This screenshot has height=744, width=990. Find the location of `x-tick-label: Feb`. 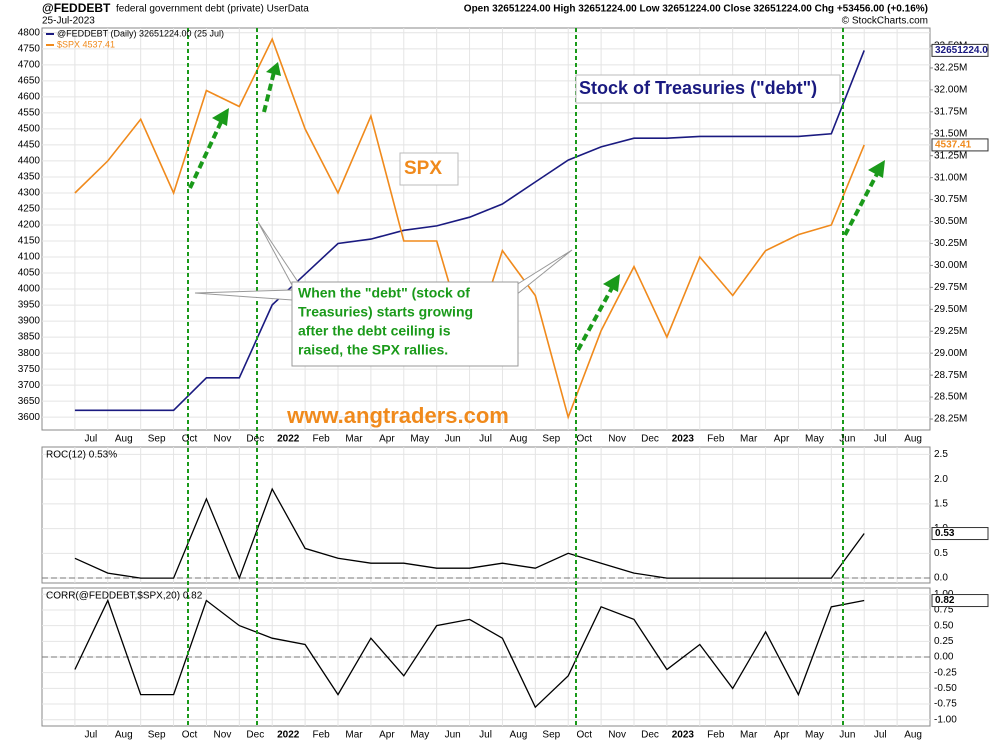

x-tick-label: Feb is located at coordinates (716, 439).